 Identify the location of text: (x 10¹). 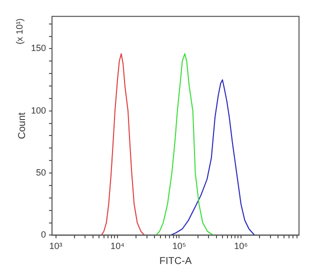
(19, 31).